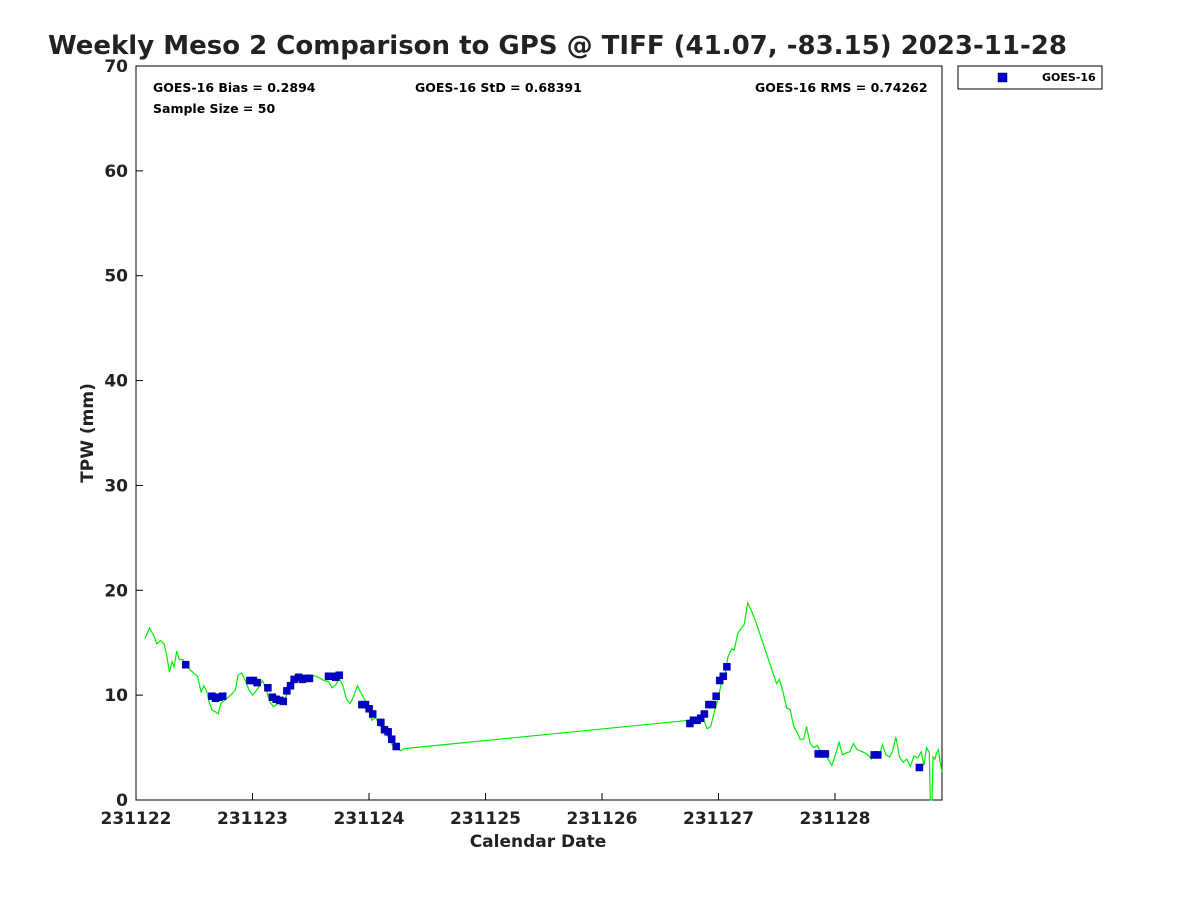 The width and height of the screenshot is (1200, 900). Describe the element at coordinates (88, 433) in the screenshot. I see `y-axis-label: TPW (mm)` at that location.